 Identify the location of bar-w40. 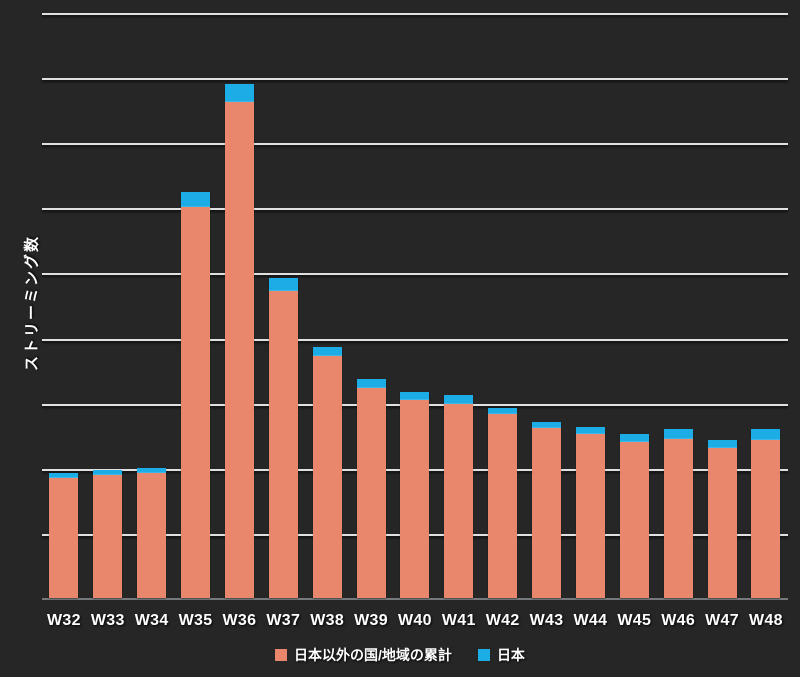
(415, 305).